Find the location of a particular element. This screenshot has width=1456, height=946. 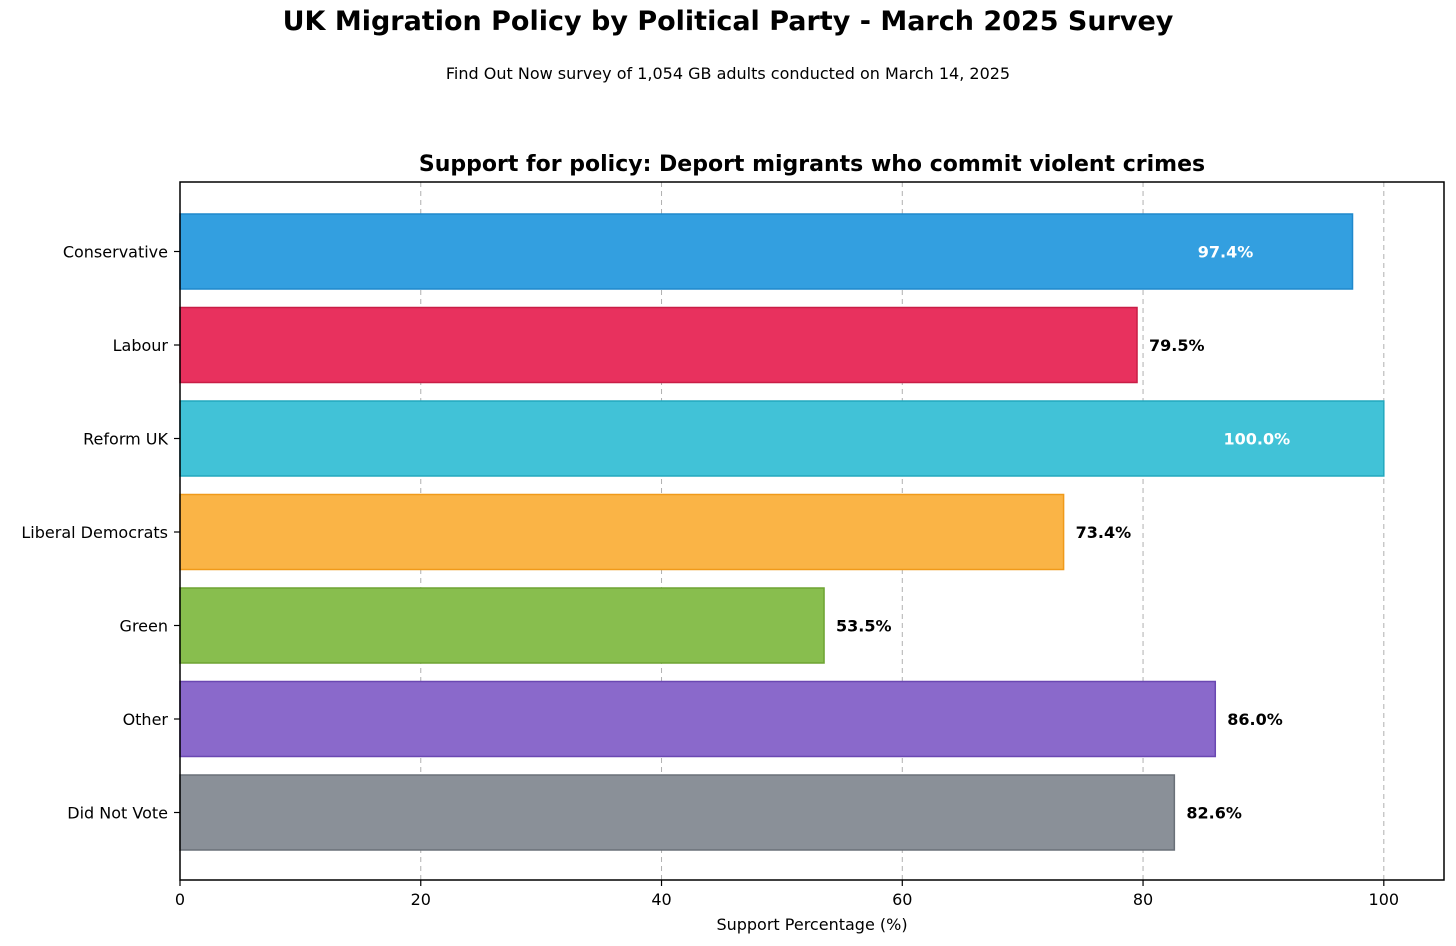

y-tick-label: Other is located at coordinates (146, 719).